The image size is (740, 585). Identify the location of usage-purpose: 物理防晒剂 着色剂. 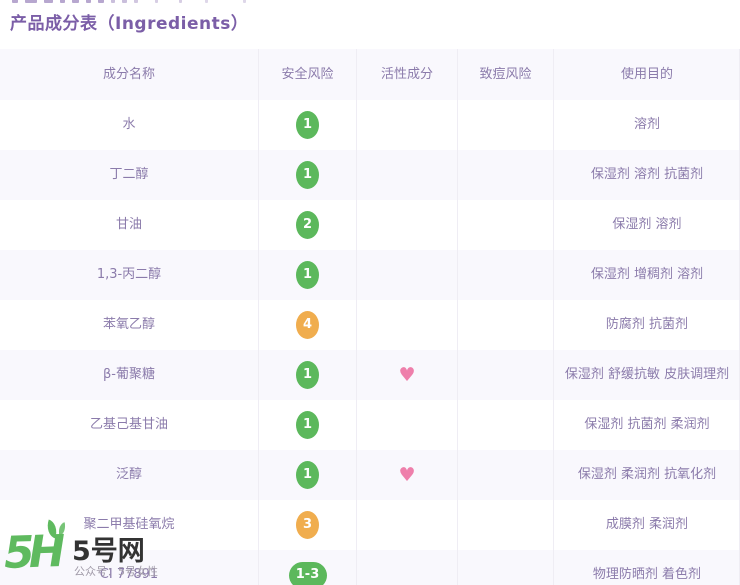
(646, 567).